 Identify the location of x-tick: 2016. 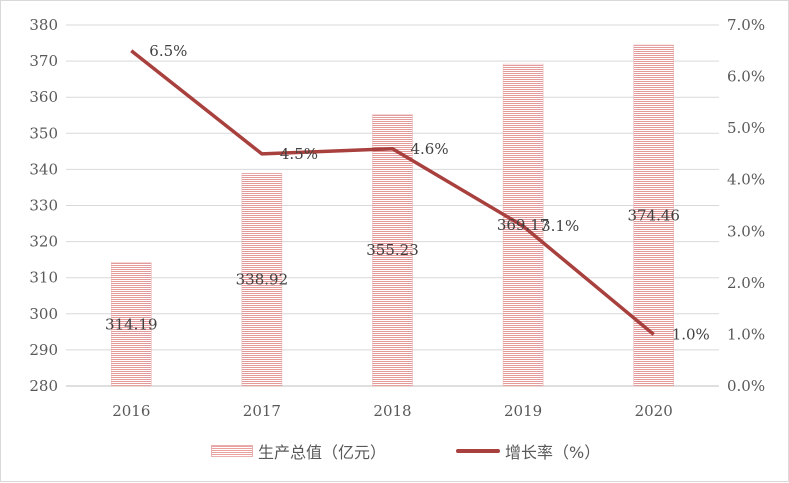
(131, 411).